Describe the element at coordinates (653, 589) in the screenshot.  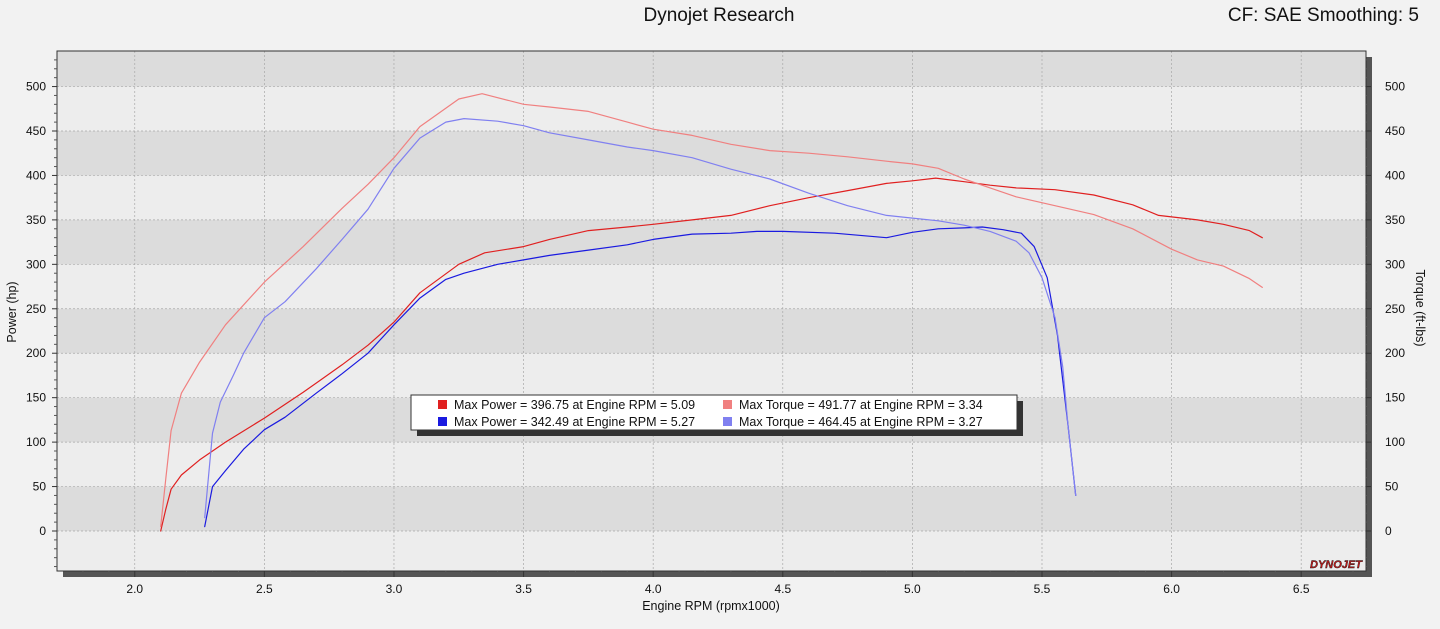
I see `x-tick-label: 4.0` at that location.